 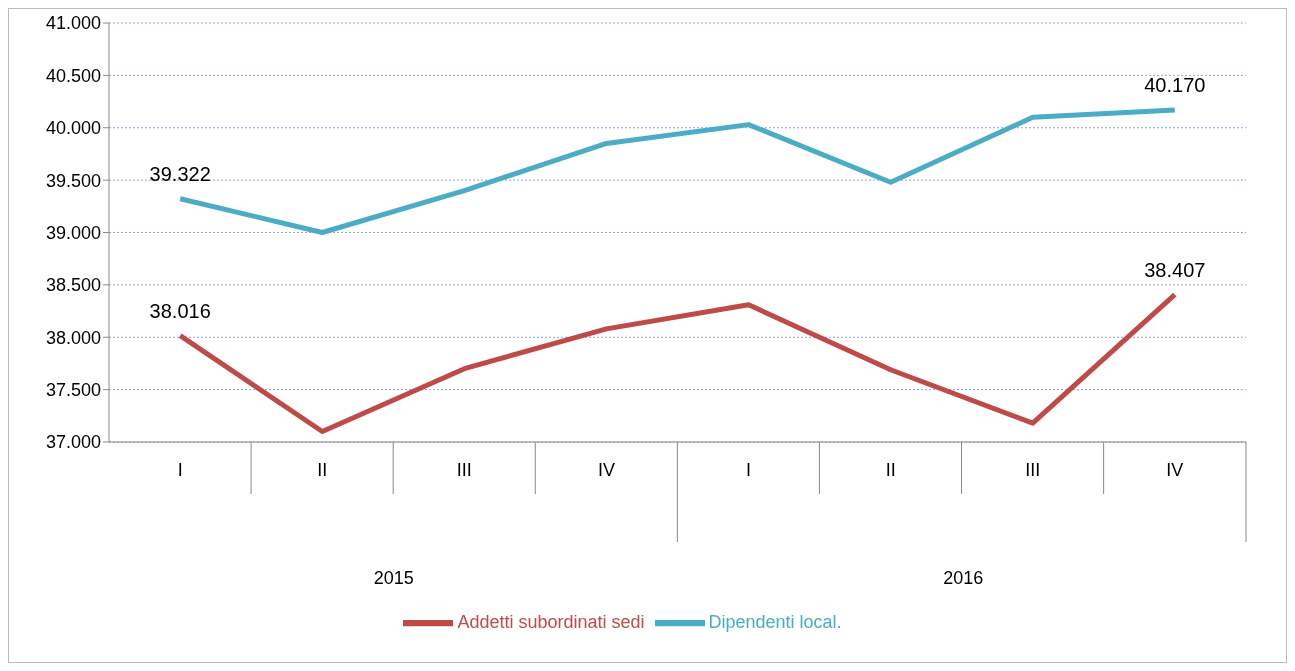 What do you see at coordinates (73, 337) in the screenshot?
I see `y-tick-label: 38.000` at bounding box center [73, 337].